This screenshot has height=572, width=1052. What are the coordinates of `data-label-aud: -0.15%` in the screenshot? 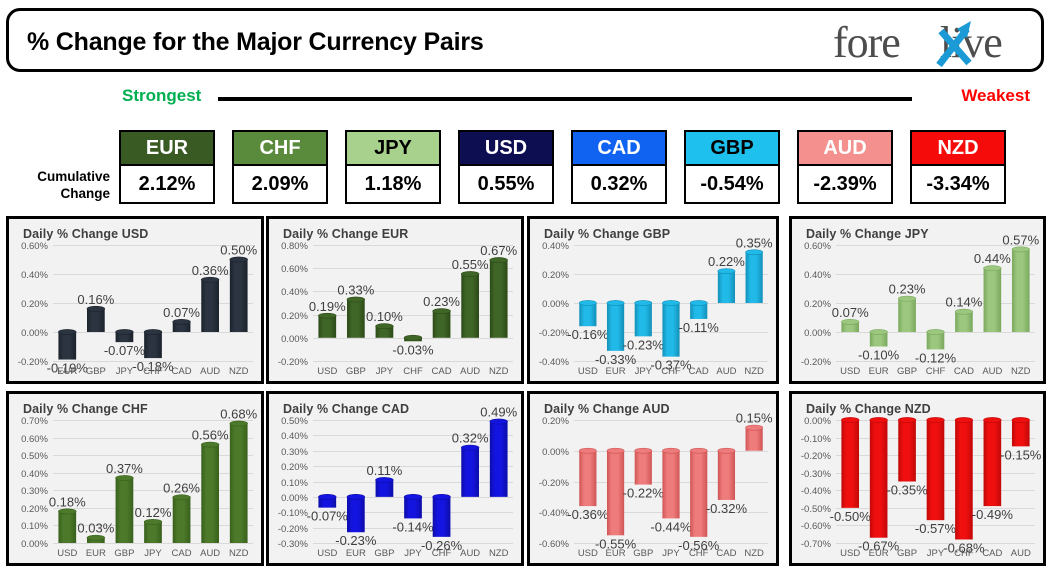 It's located at (1021, 454).